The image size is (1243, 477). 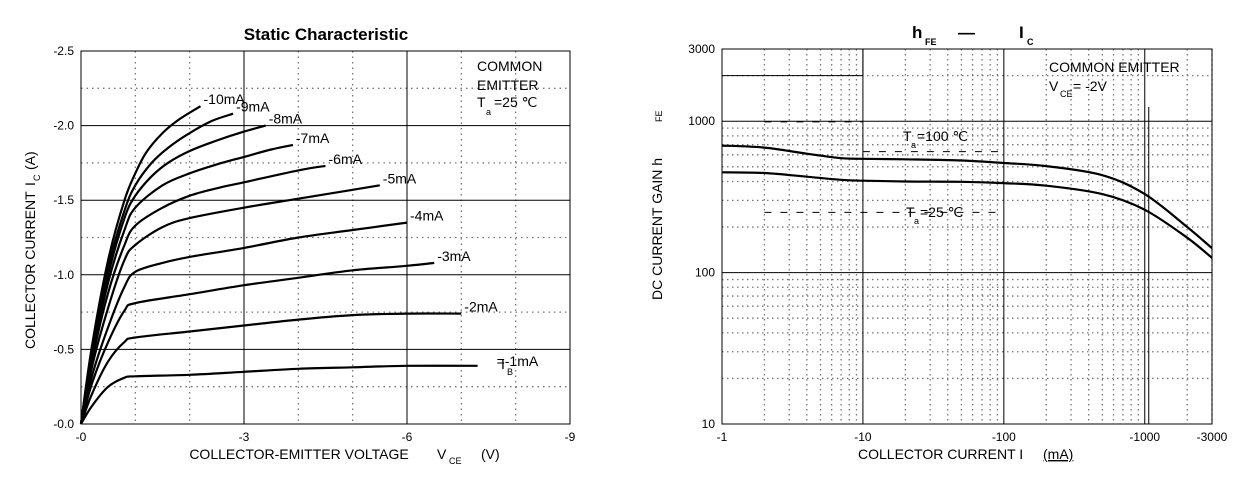 I want to click on right-y-axis-label: DC CURRENT GAIN h, so click(x=657, y=229).